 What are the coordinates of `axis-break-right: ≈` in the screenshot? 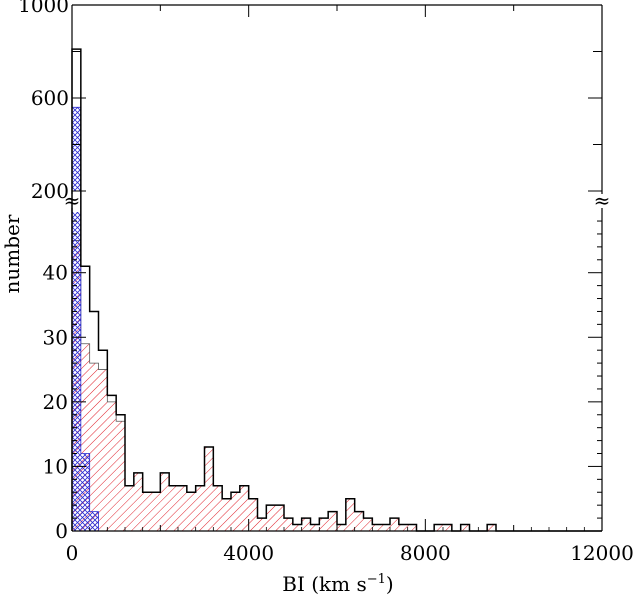 It's located at (602, 201).